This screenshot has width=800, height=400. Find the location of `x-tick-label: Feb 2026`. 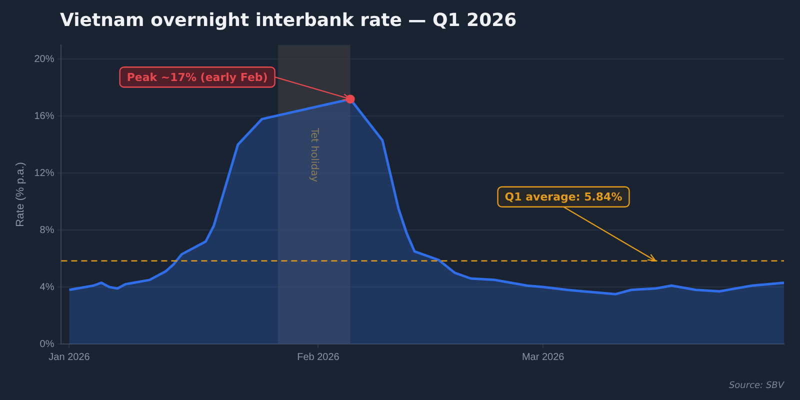

x-tick-label: Feb 2026 is located at coordinates (318, 357).